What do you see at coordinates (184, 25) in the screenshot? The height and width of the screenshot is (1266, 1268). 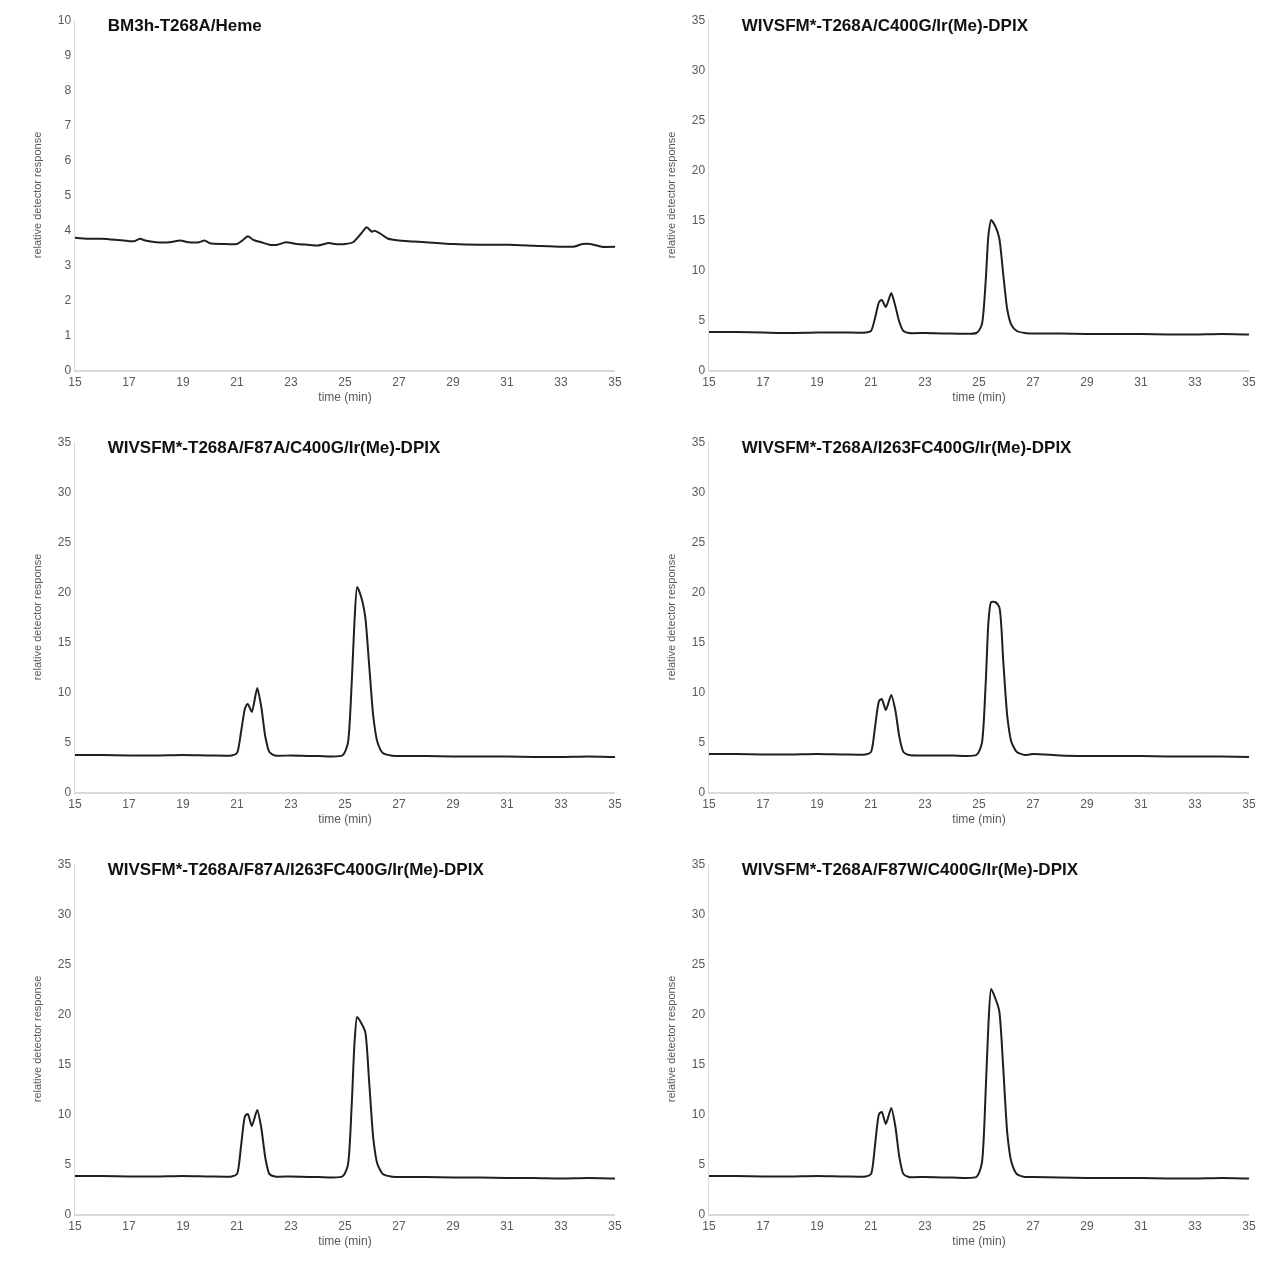 I see `chart-title: BM3h-T268A/Heme` at bounding box center [184, 25].